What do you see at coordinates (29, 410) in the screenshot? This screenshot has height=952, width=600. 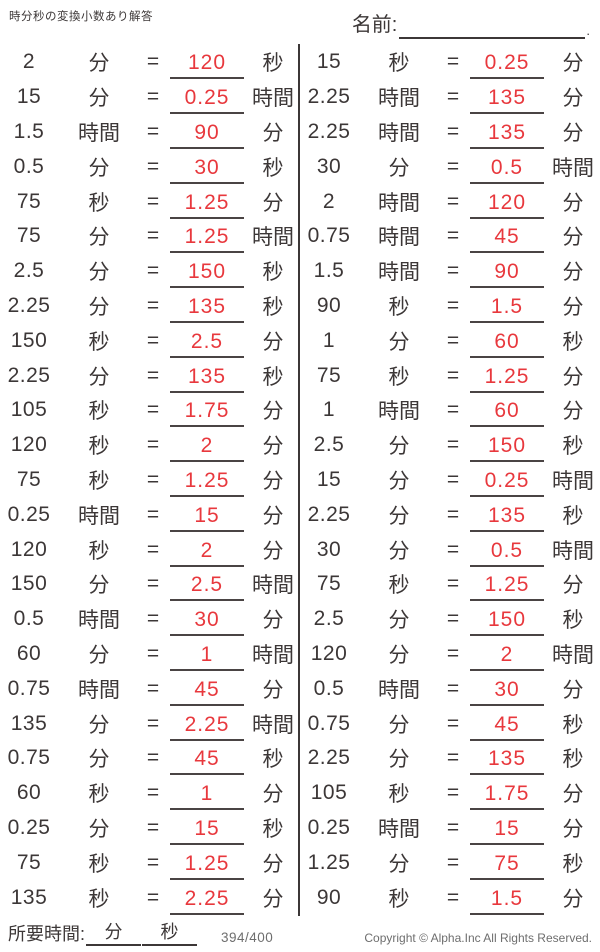 I see `problem-value: 105` at bounding box center [29, 410].